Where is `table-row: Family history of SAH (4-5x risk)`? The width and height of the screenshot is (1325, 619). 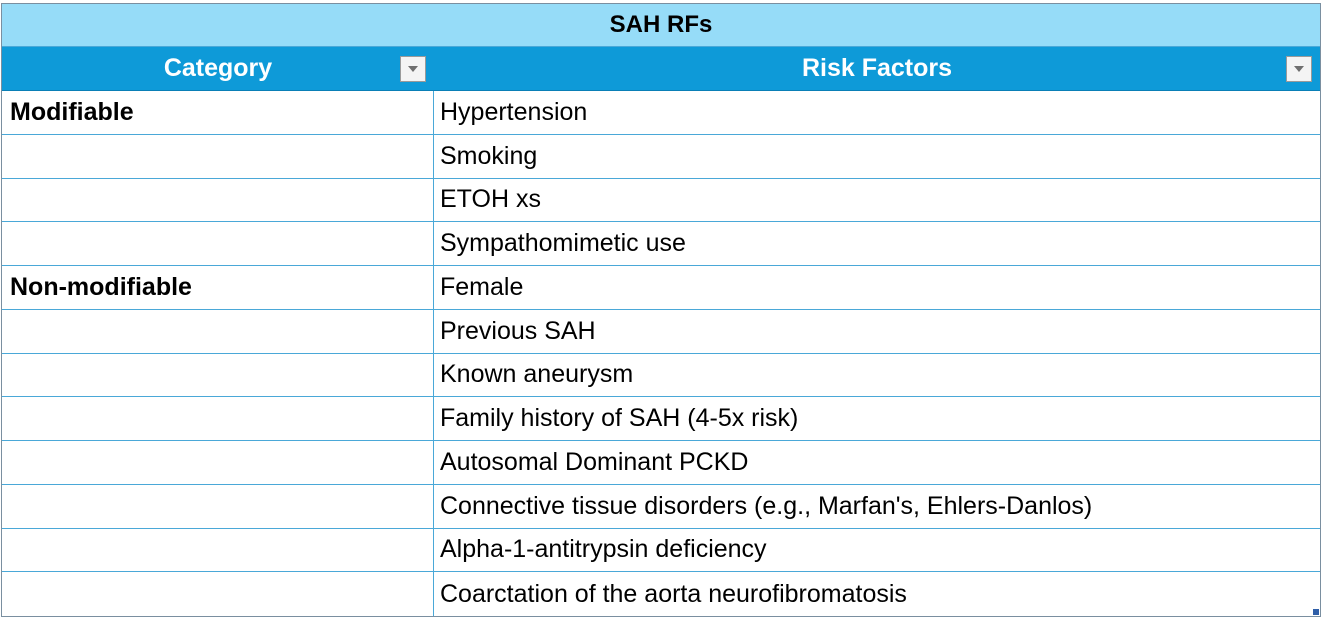
table-row: Family history of SAH (4-5x risk) is located at coordinates (661, 419).